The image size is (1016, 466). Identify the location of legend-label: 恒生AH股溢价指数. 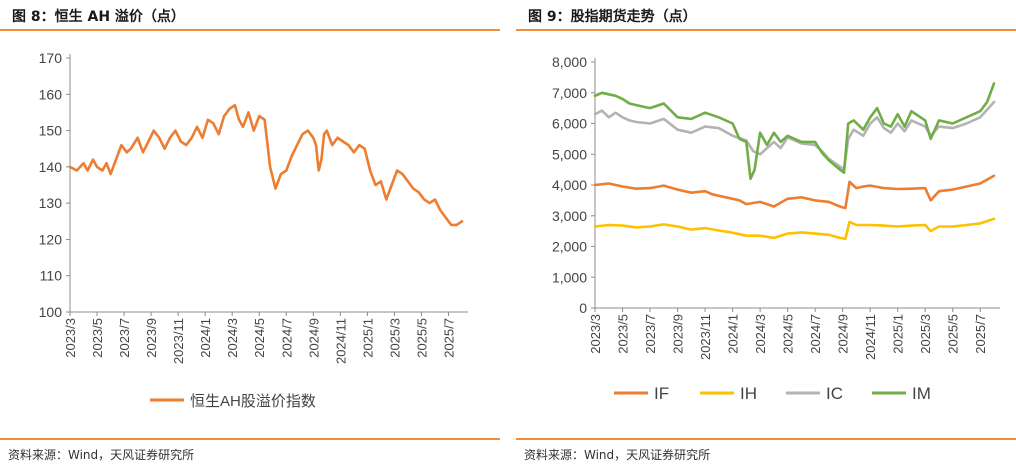
(253, 401).